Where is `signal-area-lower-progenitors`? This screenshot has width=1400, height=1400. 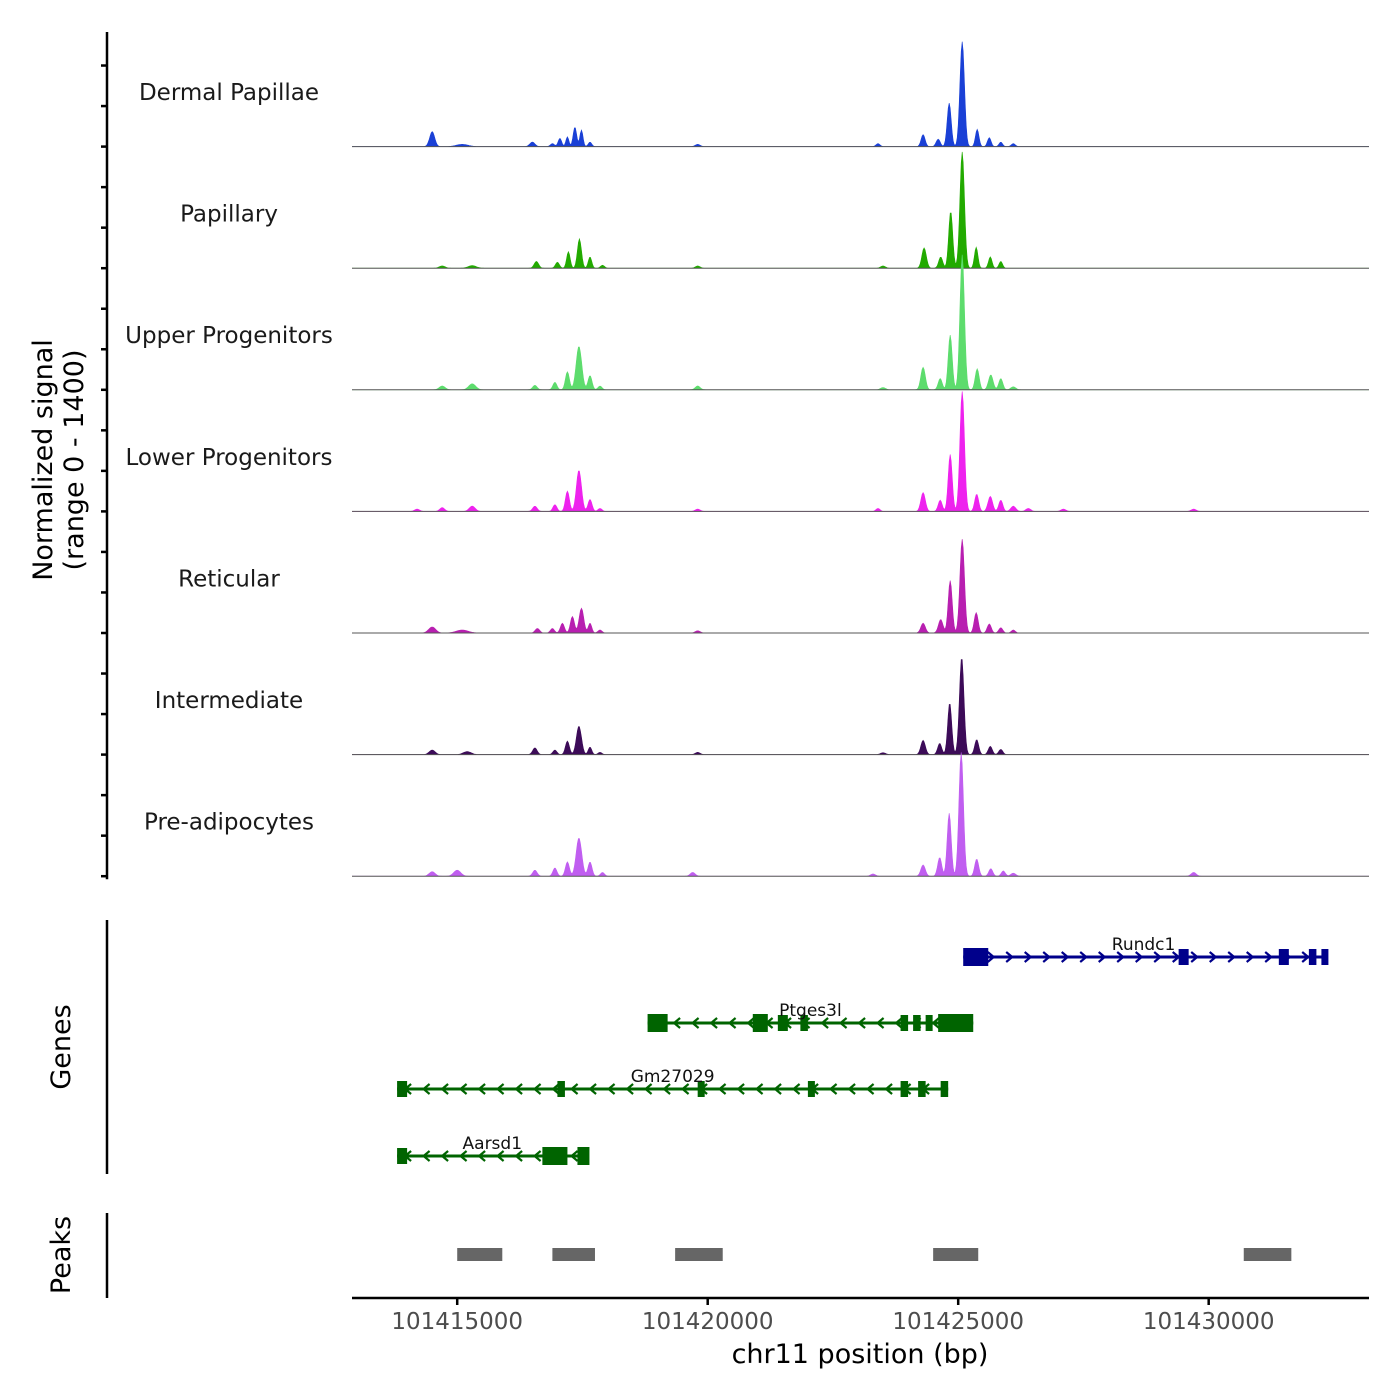 signal-area-lower-progenitors is located at coordinates (860, 451).